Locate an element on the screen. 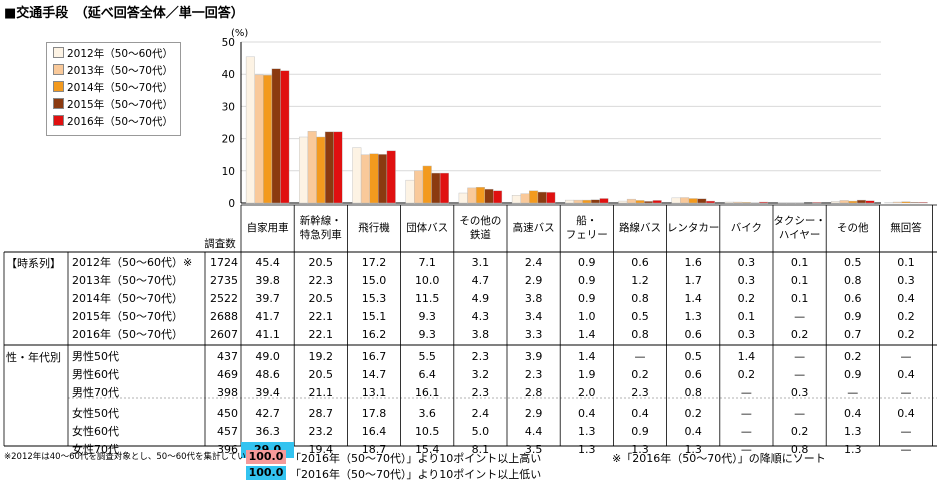  column-header: 新幹線・ 特急列車 is located at coordinates (320, 228).